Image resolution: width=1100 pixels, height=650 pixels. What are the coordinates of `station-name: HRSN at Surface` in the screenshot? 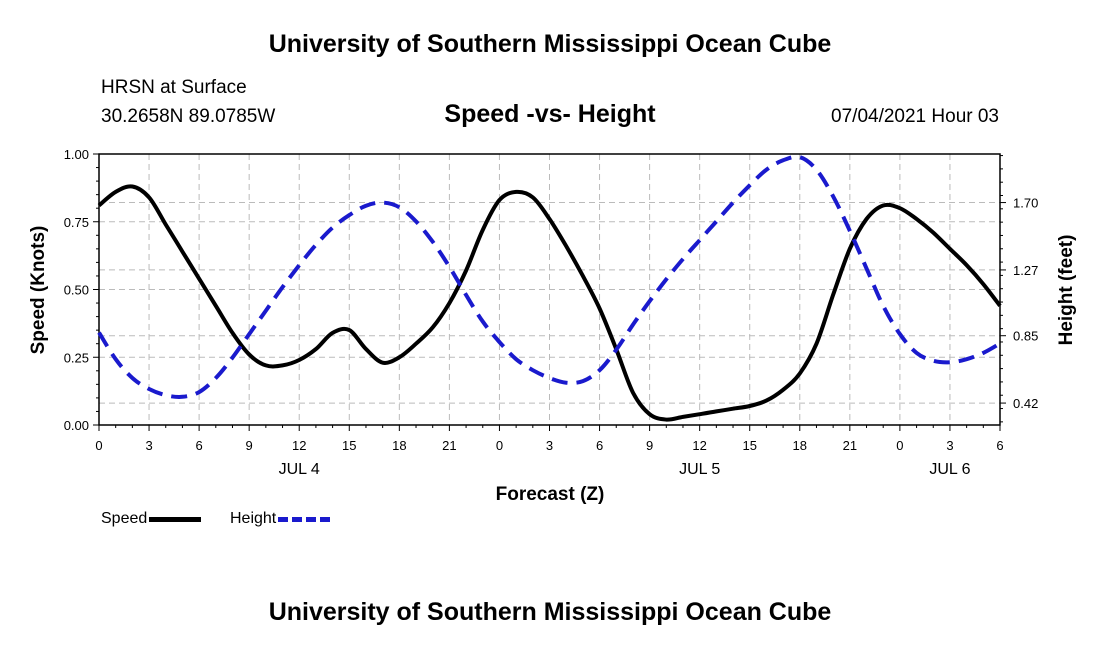 It's located at (174, 87).